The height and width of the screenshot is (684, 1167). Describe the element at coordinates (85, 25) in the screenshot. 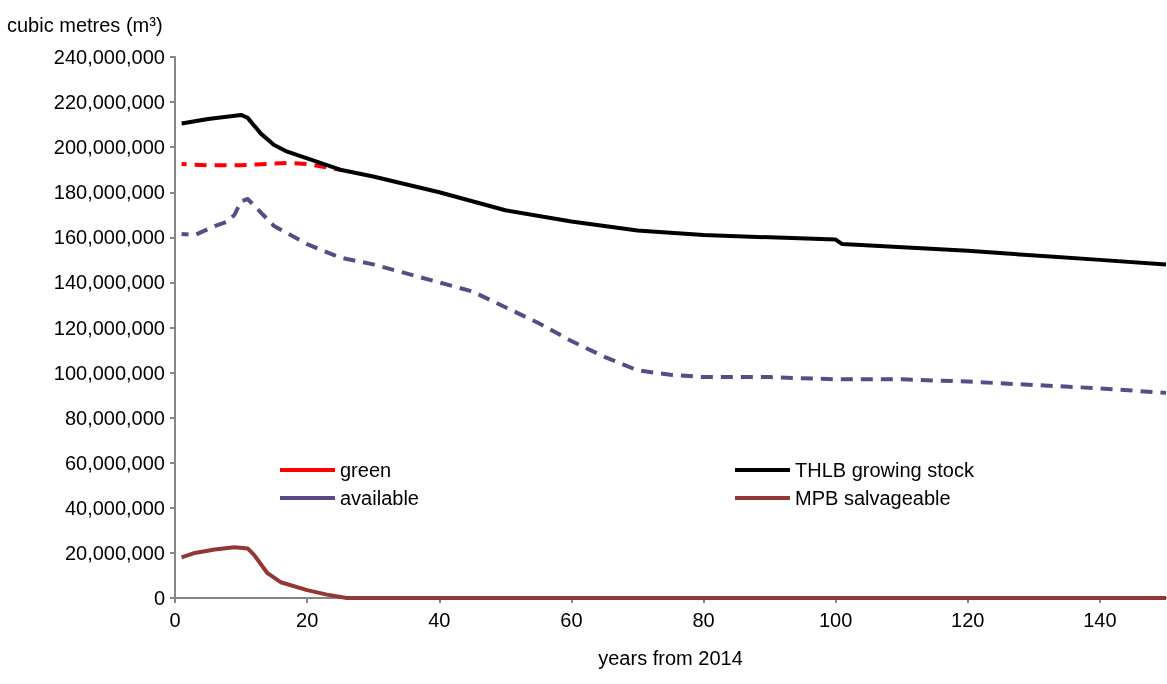

I see `y-axis-title: cubic metres (m³)` at that location.